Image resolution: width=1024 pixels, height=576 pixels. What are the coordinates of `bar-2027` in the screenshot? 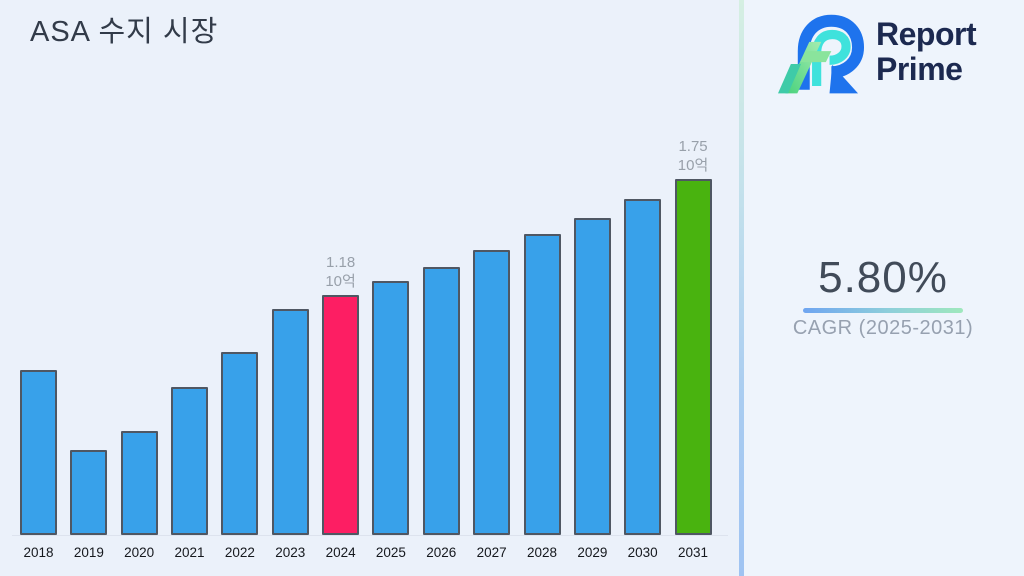 It's located at (492, 392).